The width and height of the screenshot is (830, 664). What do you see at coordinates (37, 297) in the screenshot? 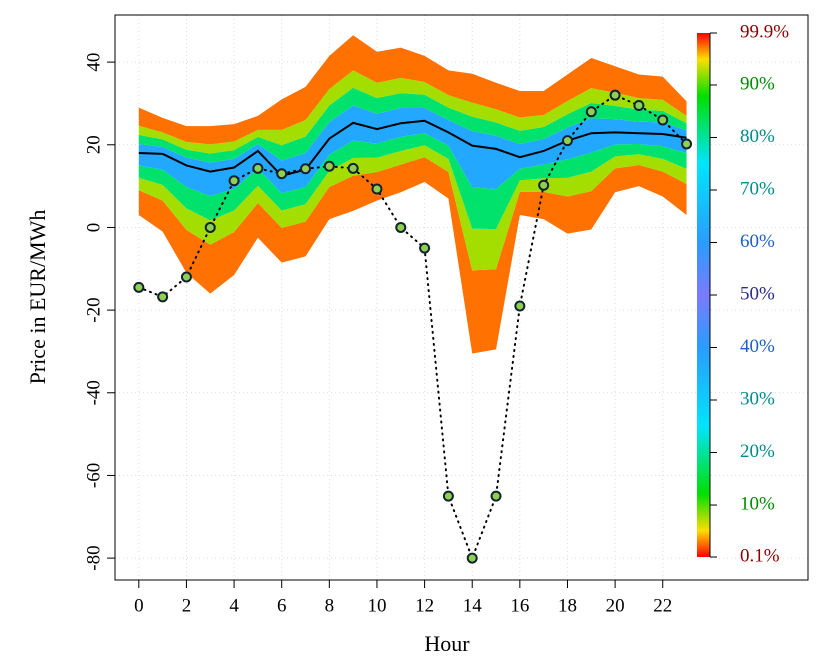
I see `y-axis-label: Price in EUR/MWh` at bounding box center [37, 297].